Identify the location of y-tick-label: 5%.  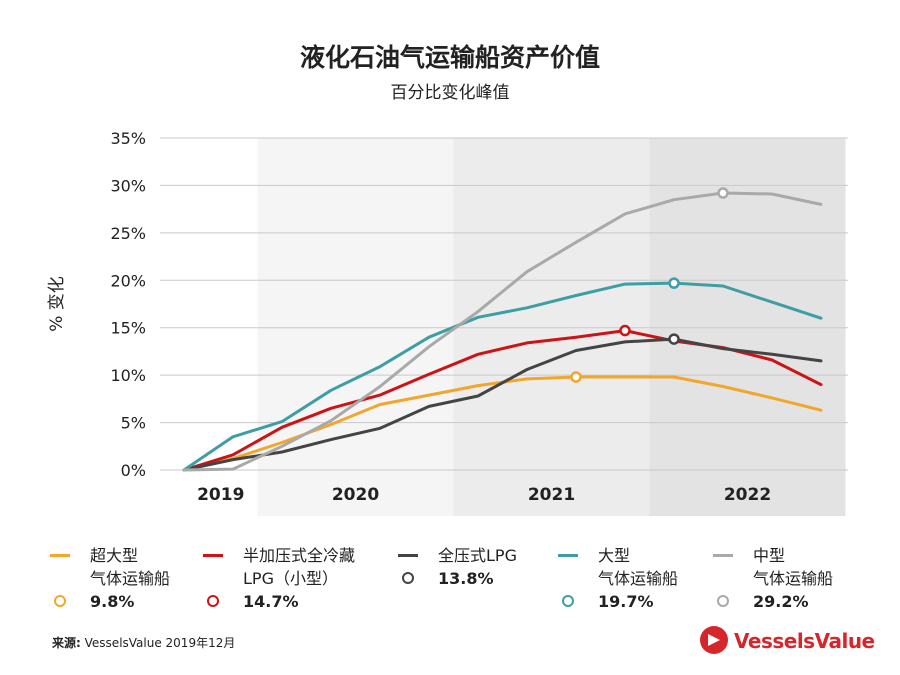
(133, 423).